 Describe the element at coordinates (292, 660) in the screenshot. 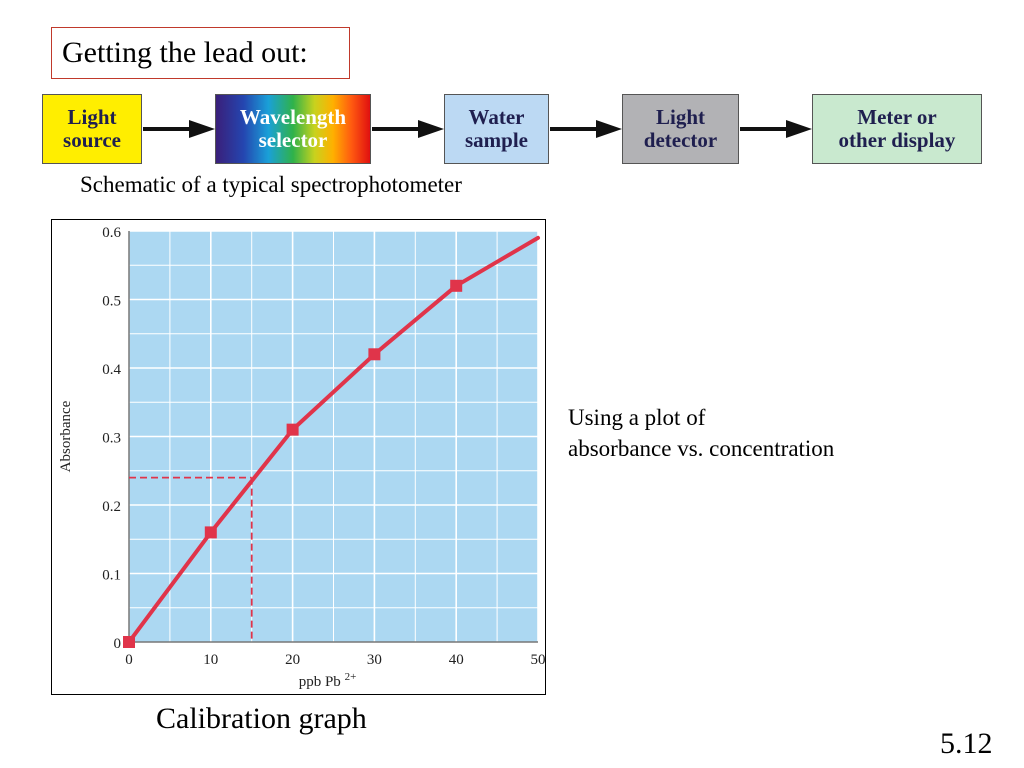

I see `x-tick-label: 20` at that location.